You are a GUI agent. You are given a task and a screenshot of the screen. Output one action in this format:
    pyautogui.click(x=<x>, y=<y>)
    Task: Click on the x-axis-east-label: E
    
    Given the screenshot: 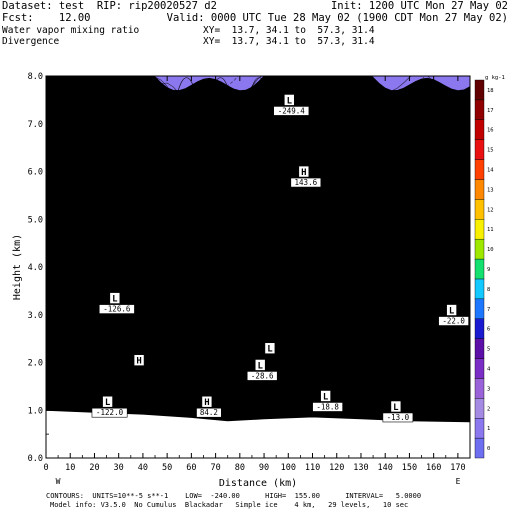 What is the action you would take?
    pyautogui.click(x=458, y=481)
    